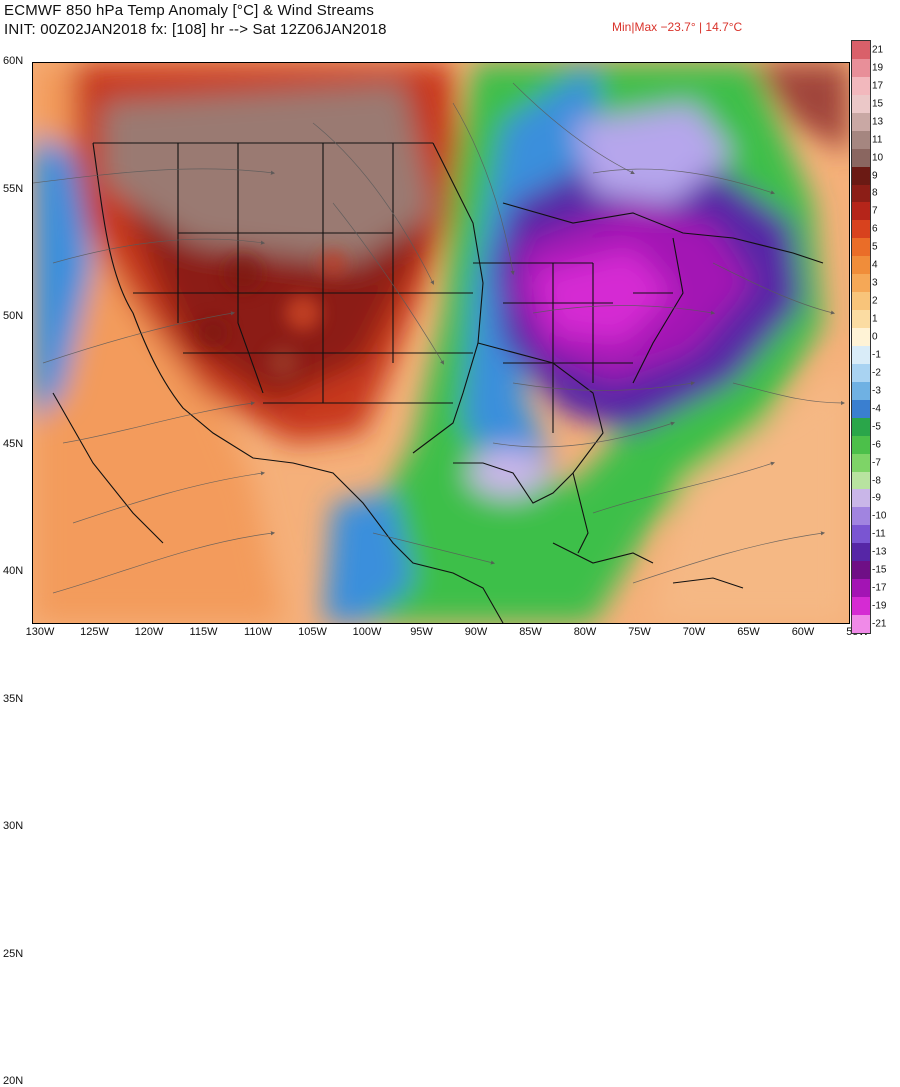  What do you see at coordinates (876, 373) in the screenshot?
I see `colorbar-label: -2` at bounding box center [876, 373].